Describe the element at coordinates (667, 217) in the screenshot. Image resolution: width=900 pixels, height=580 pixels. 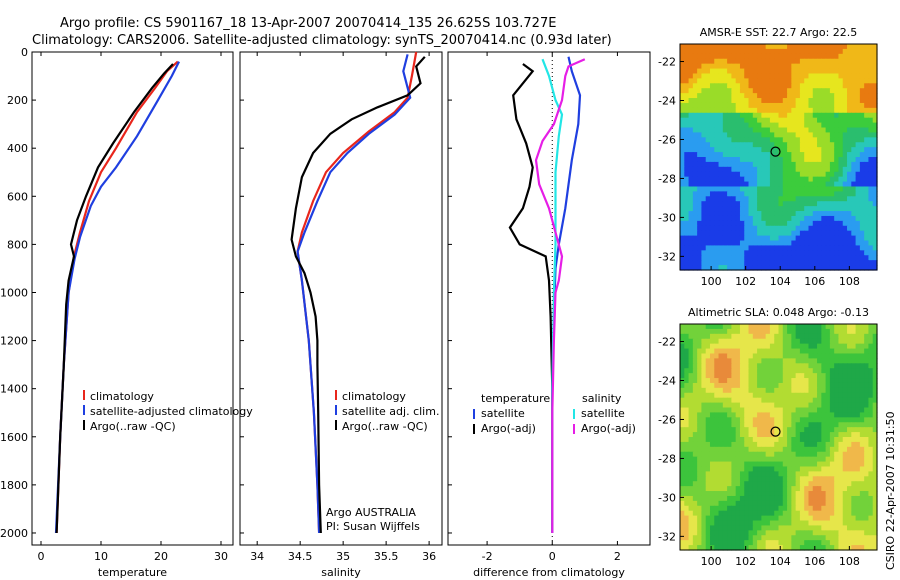
I see `y-tick-label: -30` at that location.